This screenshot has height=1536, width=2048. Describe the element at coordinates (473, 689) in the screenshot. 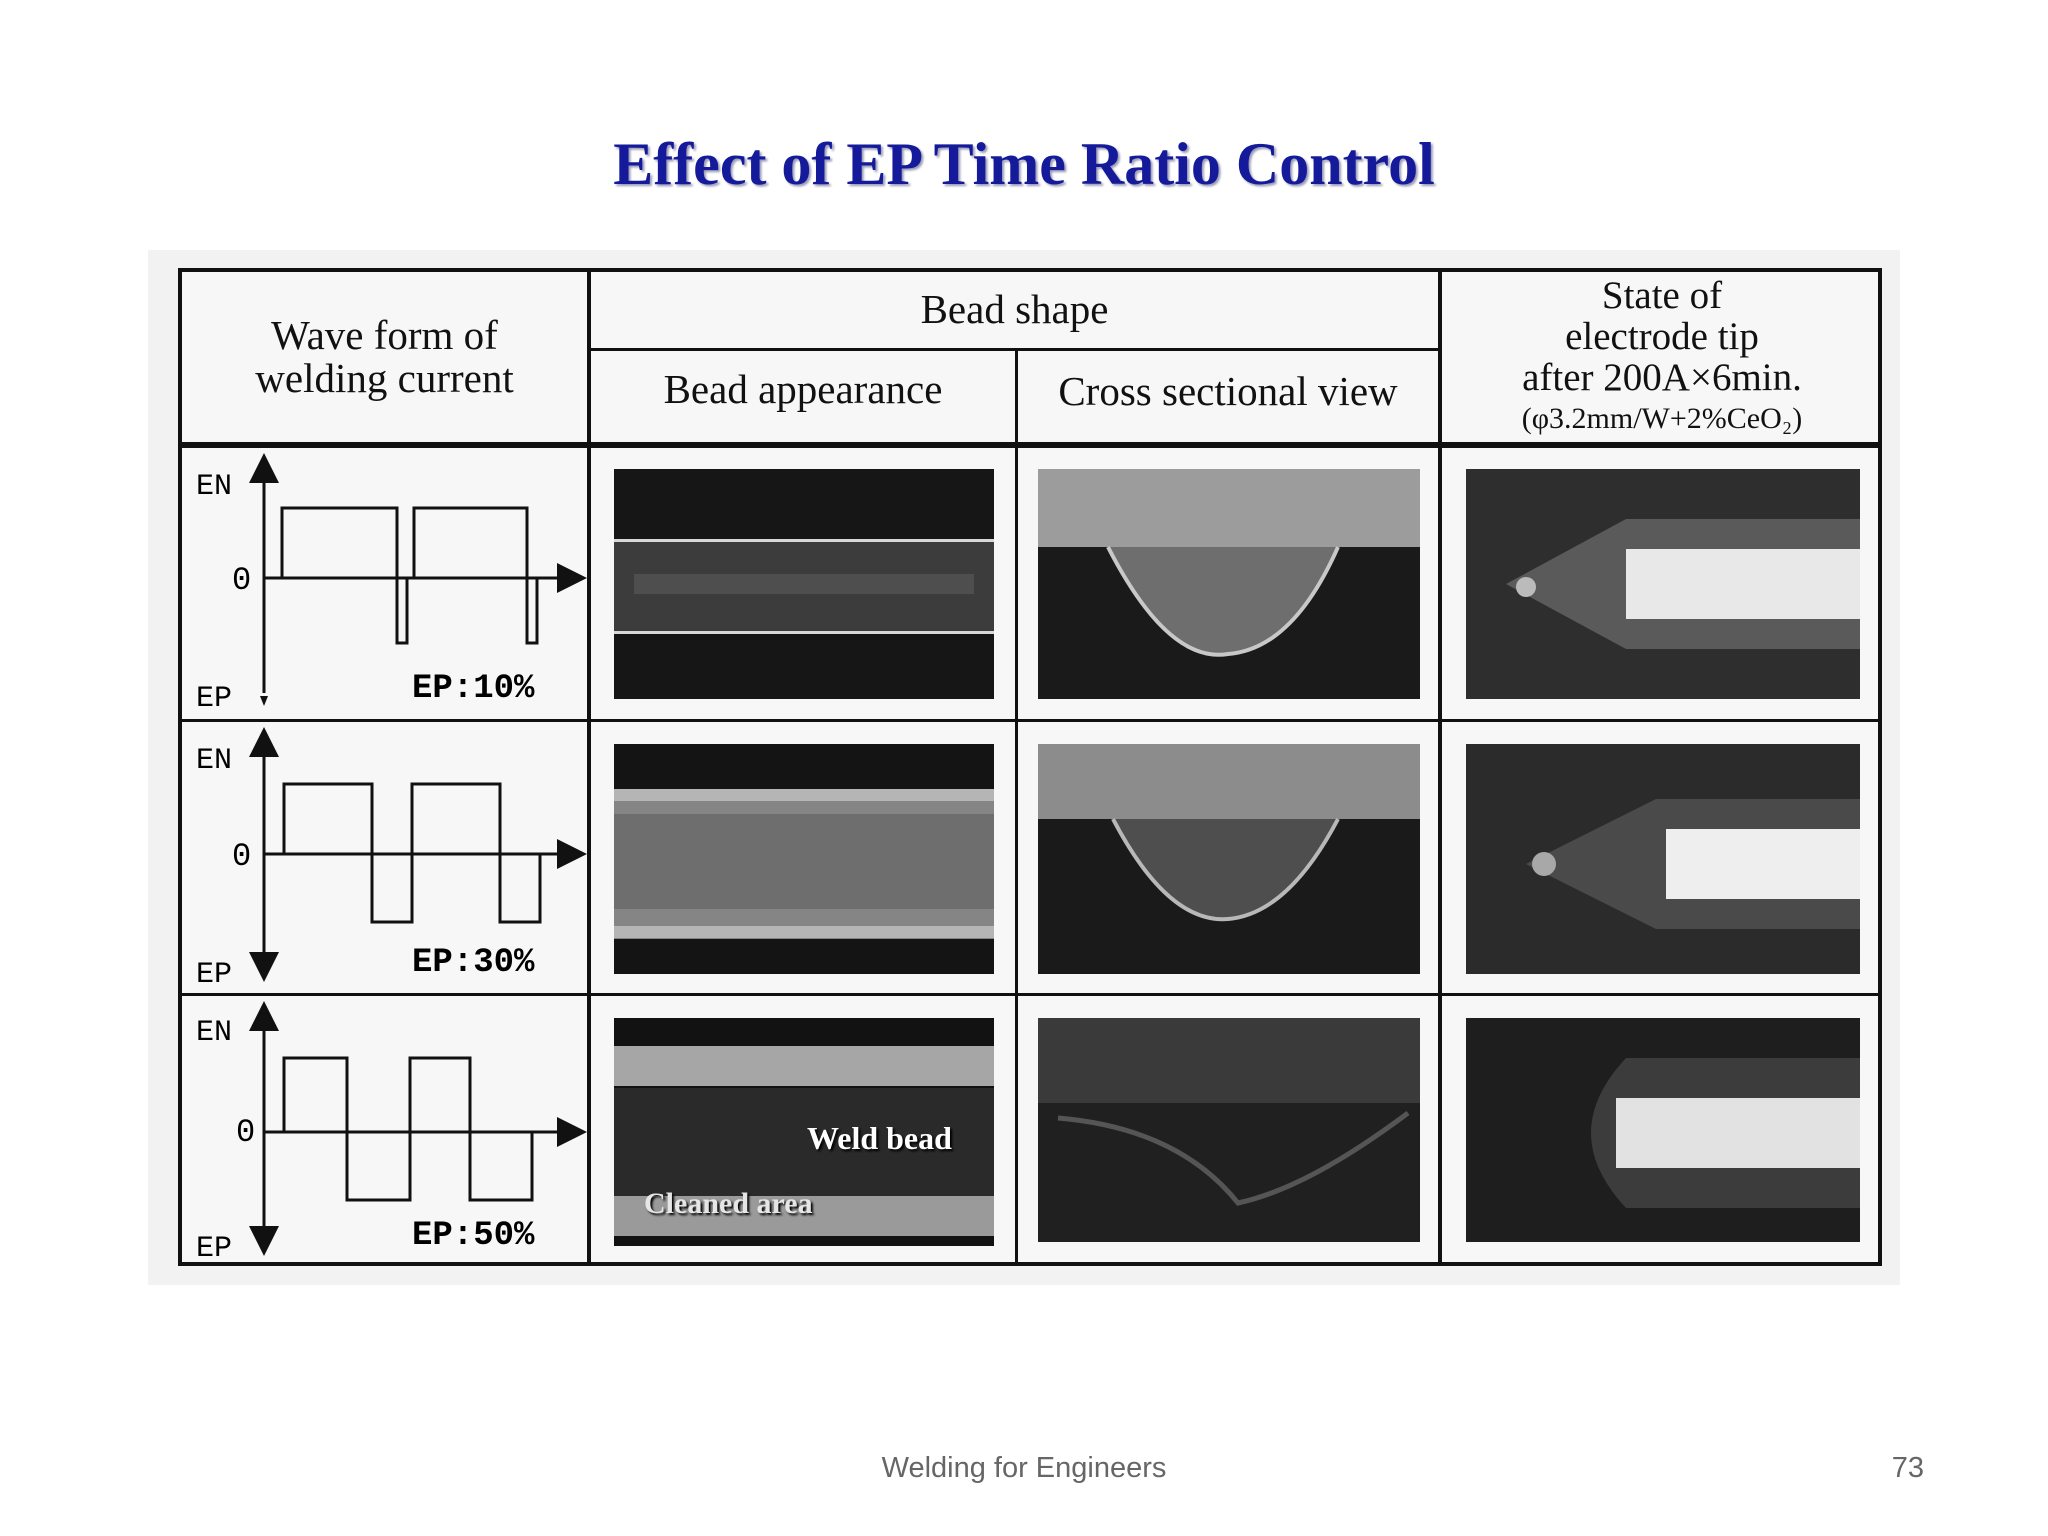

I see `ep-ratio-label-1: EP:10%` at that location.